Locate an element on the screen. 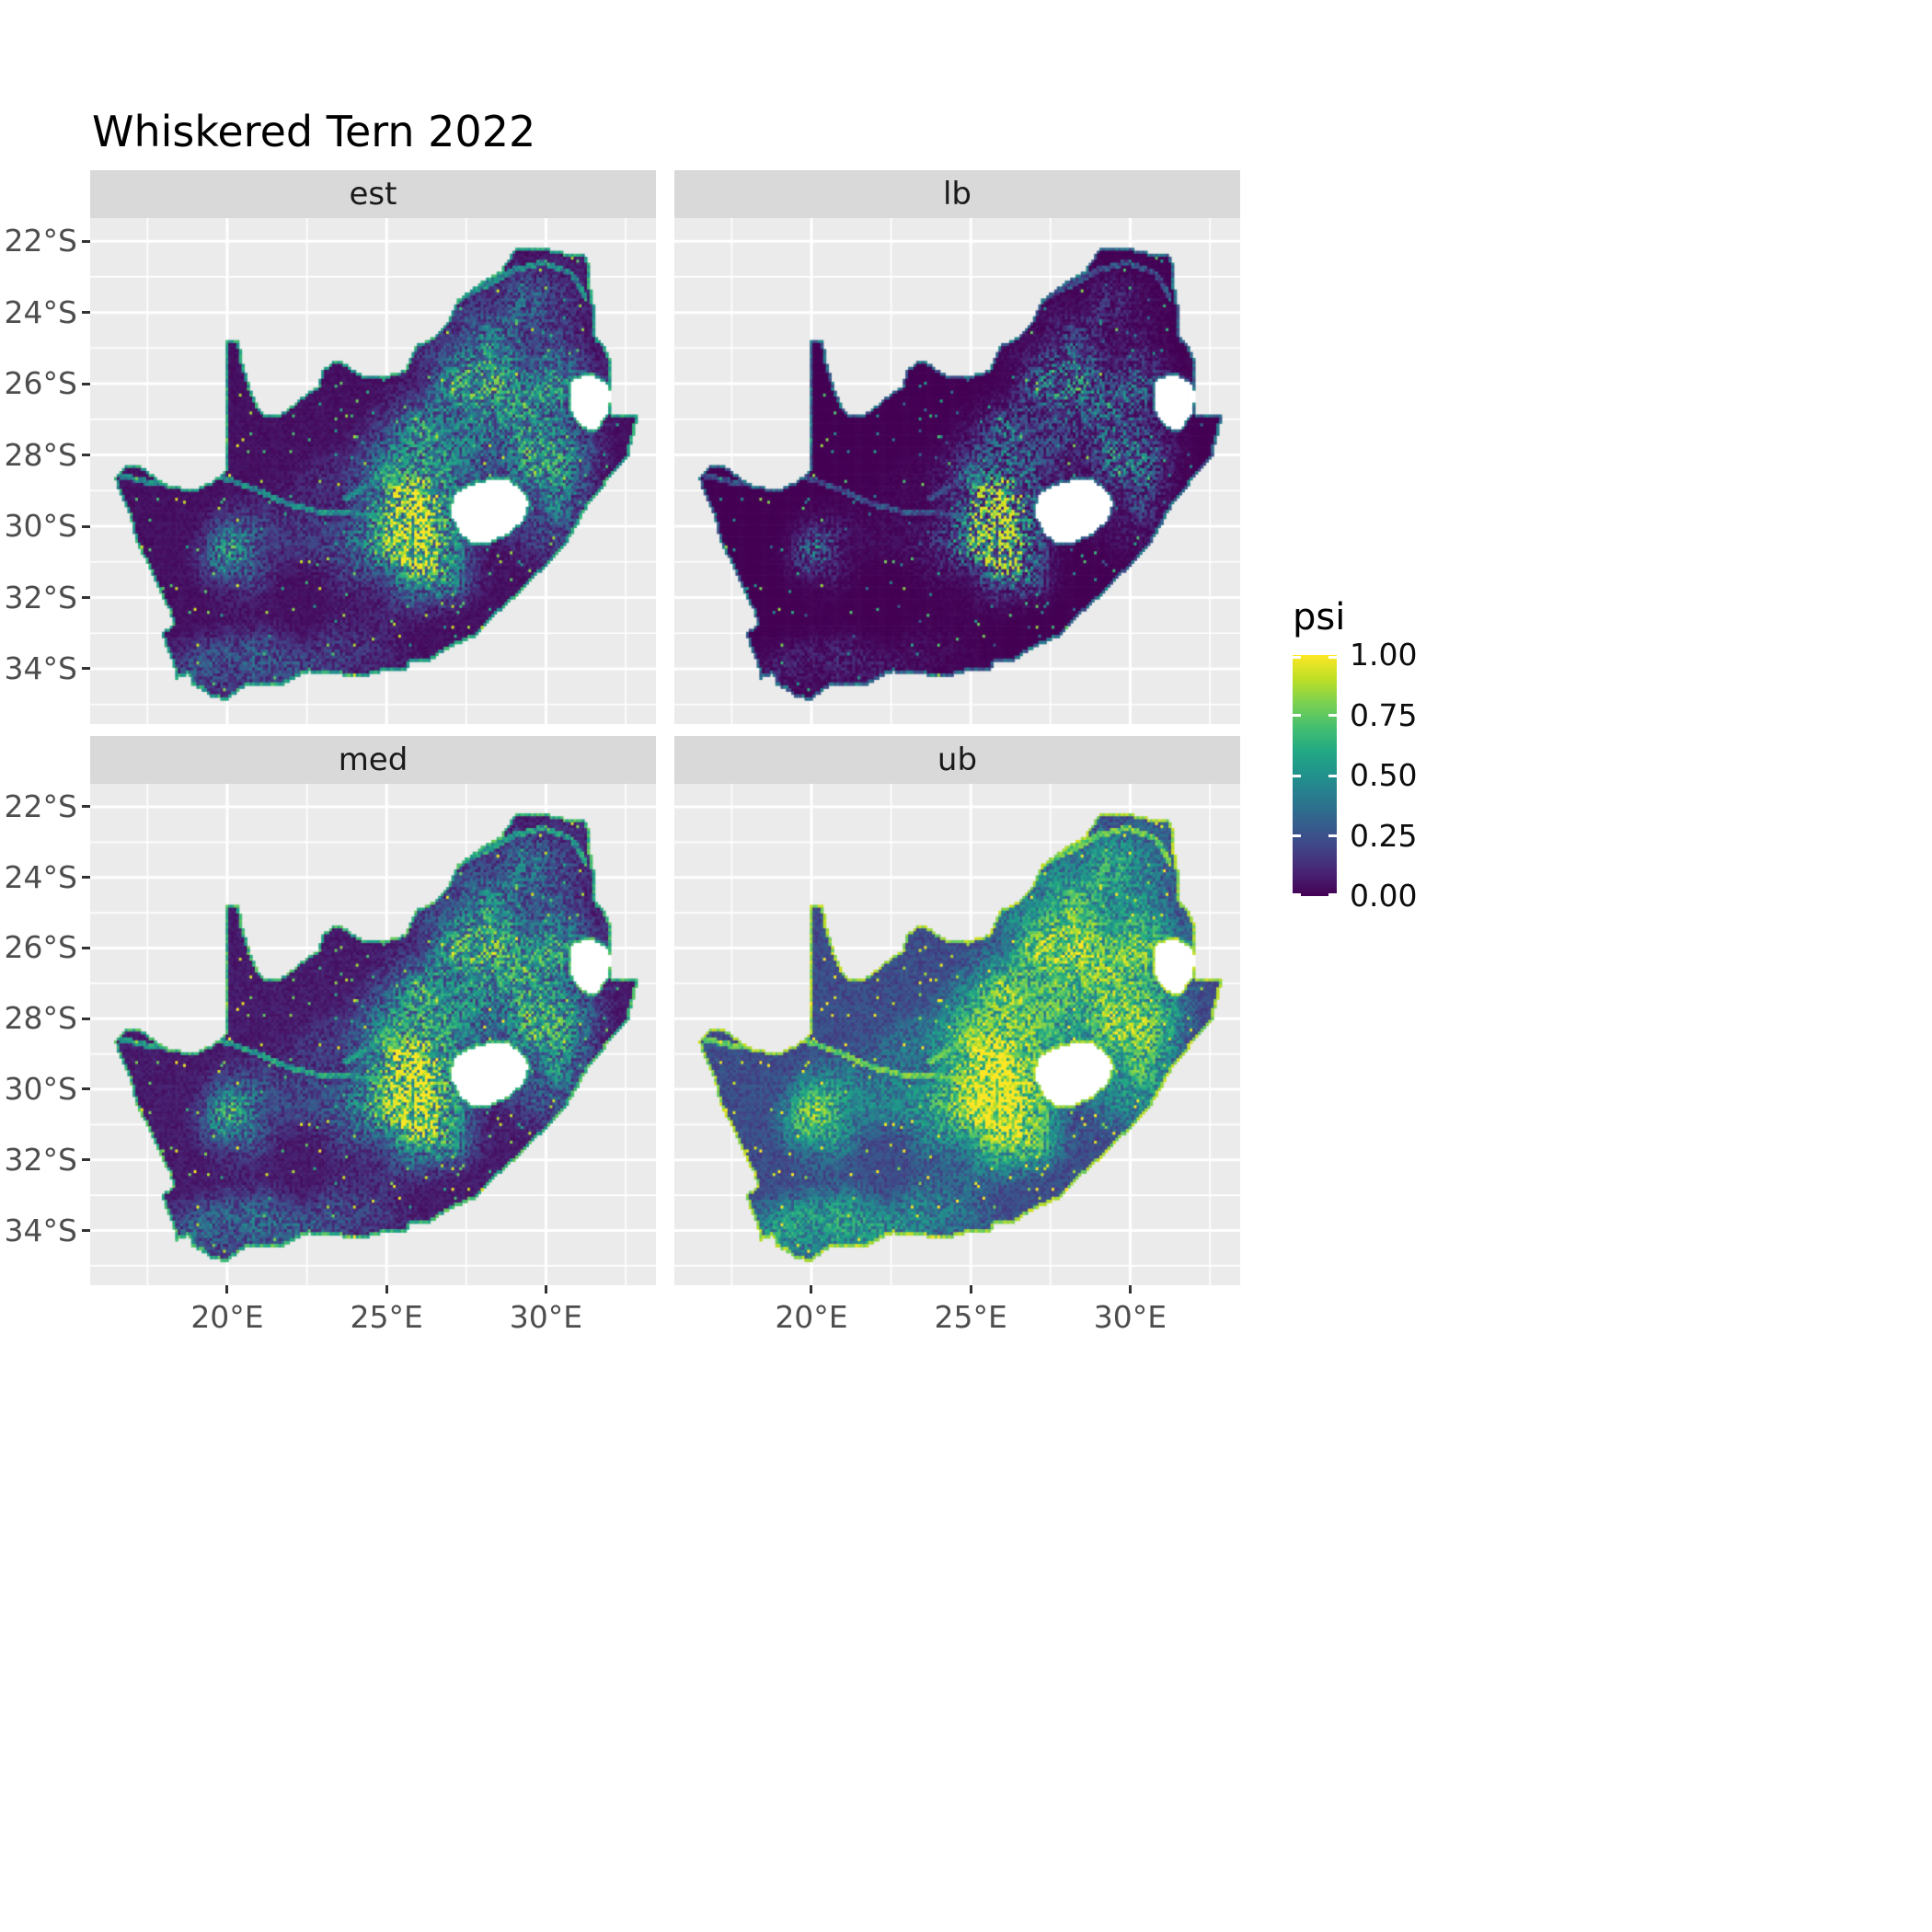  map-panel-med is located at coordinates (373, 1034).